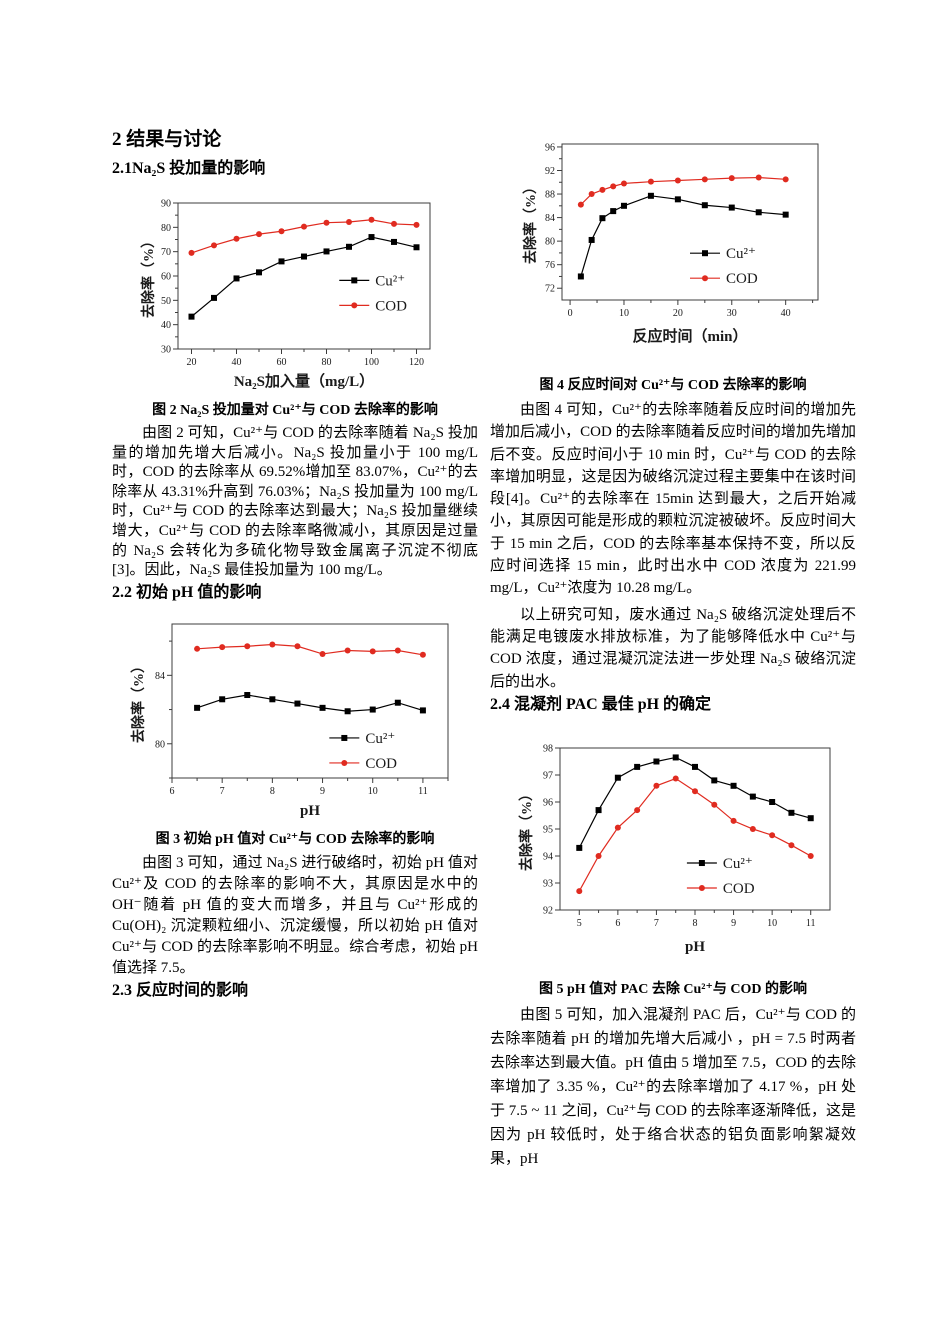 The image size is (950, 1344). Describe the element at coordinates (786, 313) in the screenshot. I see `x-tick-label: 40` at that location.